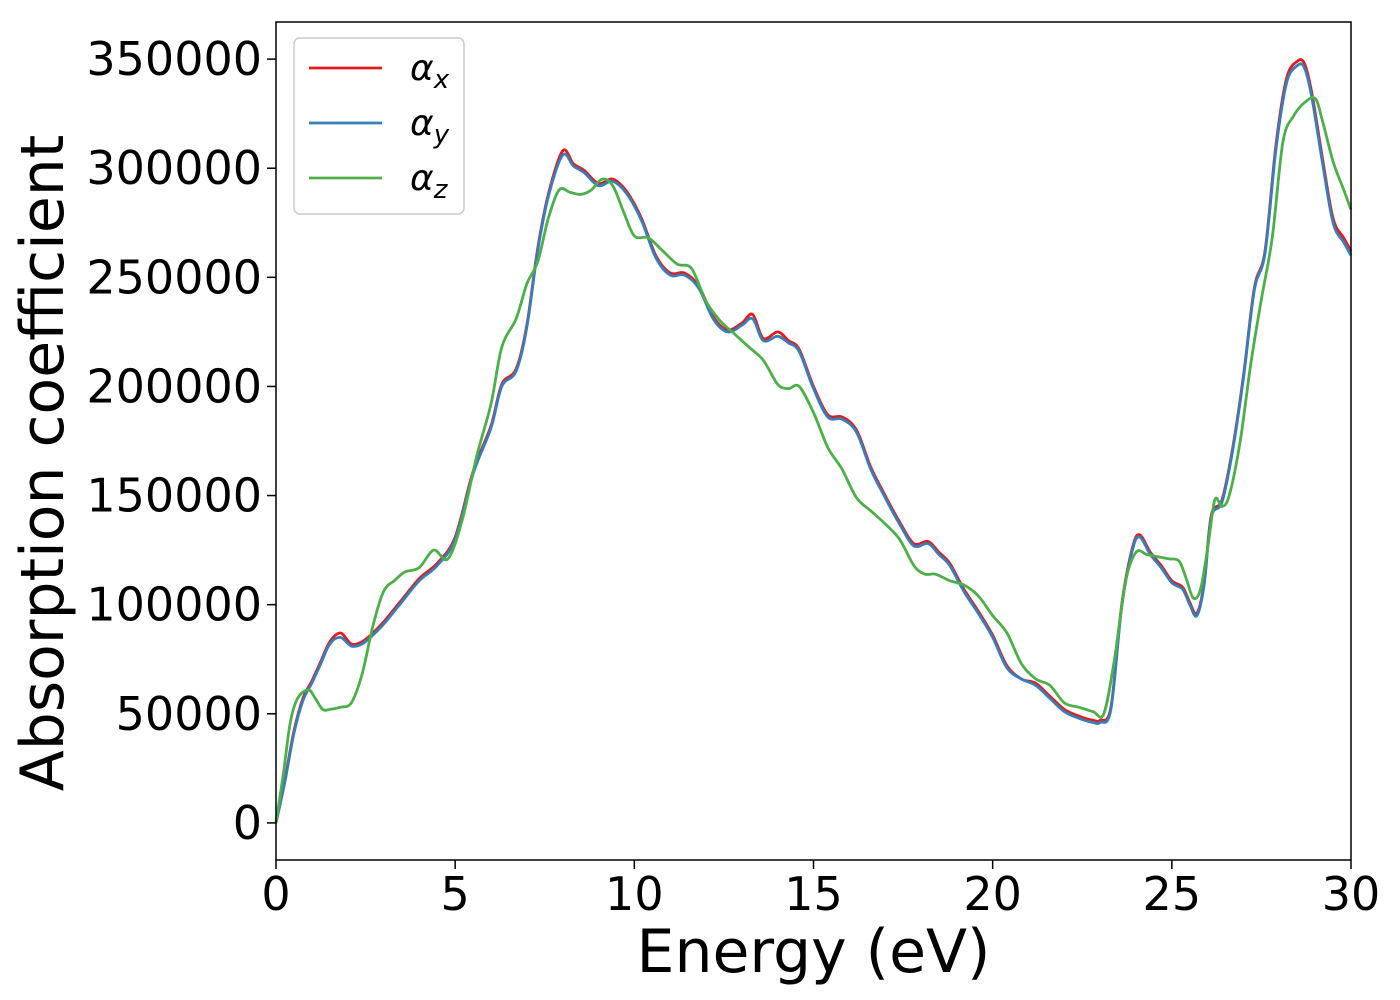  I want to click on y-tick-label: 0, so click(247, 823).